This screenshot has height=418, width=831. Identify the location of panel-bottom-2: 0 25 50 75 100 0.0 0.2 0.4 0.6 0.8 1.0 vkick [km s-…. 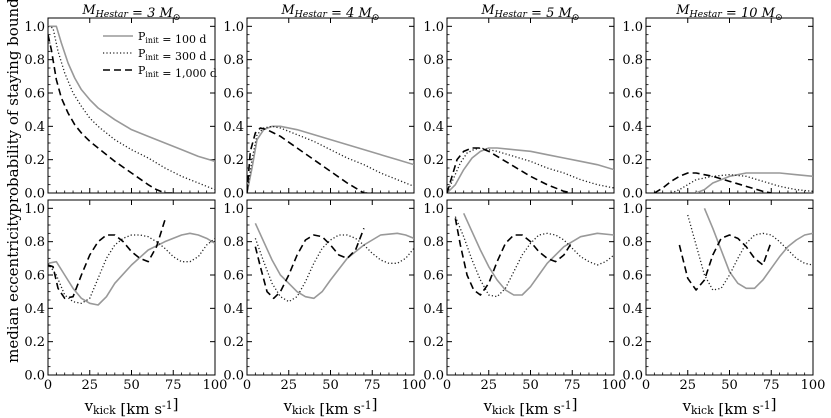
(525, 308).